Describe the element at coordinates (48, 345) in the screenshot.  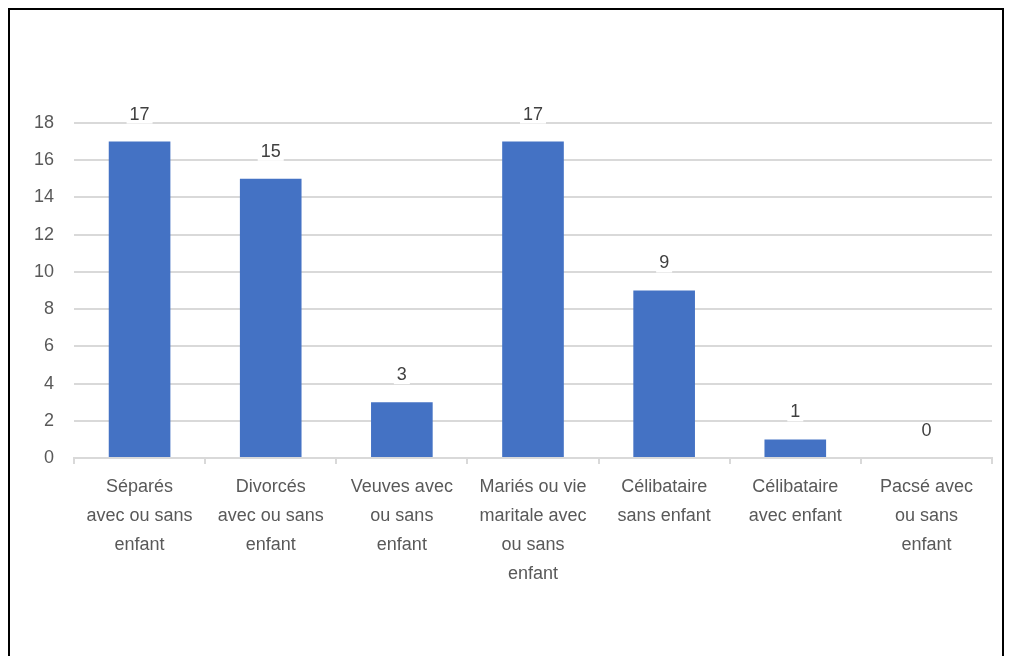
I see `y-tick-label: 6` at that location.